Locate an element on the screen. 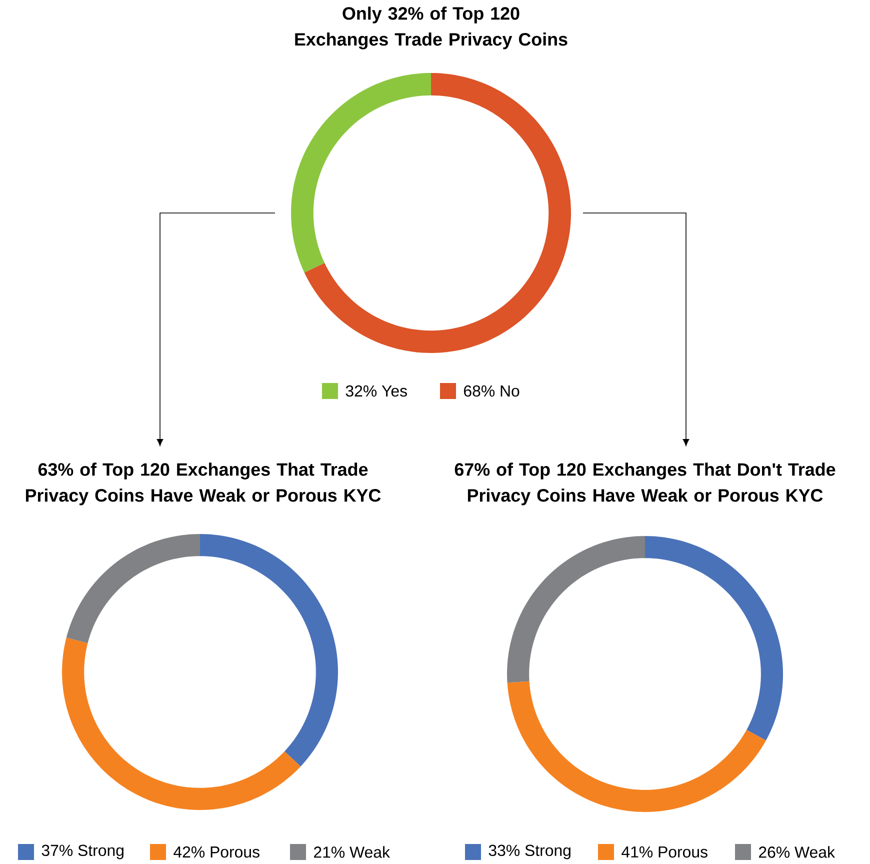  legend-label: 26% Weak is located at coordinates (797, 852).